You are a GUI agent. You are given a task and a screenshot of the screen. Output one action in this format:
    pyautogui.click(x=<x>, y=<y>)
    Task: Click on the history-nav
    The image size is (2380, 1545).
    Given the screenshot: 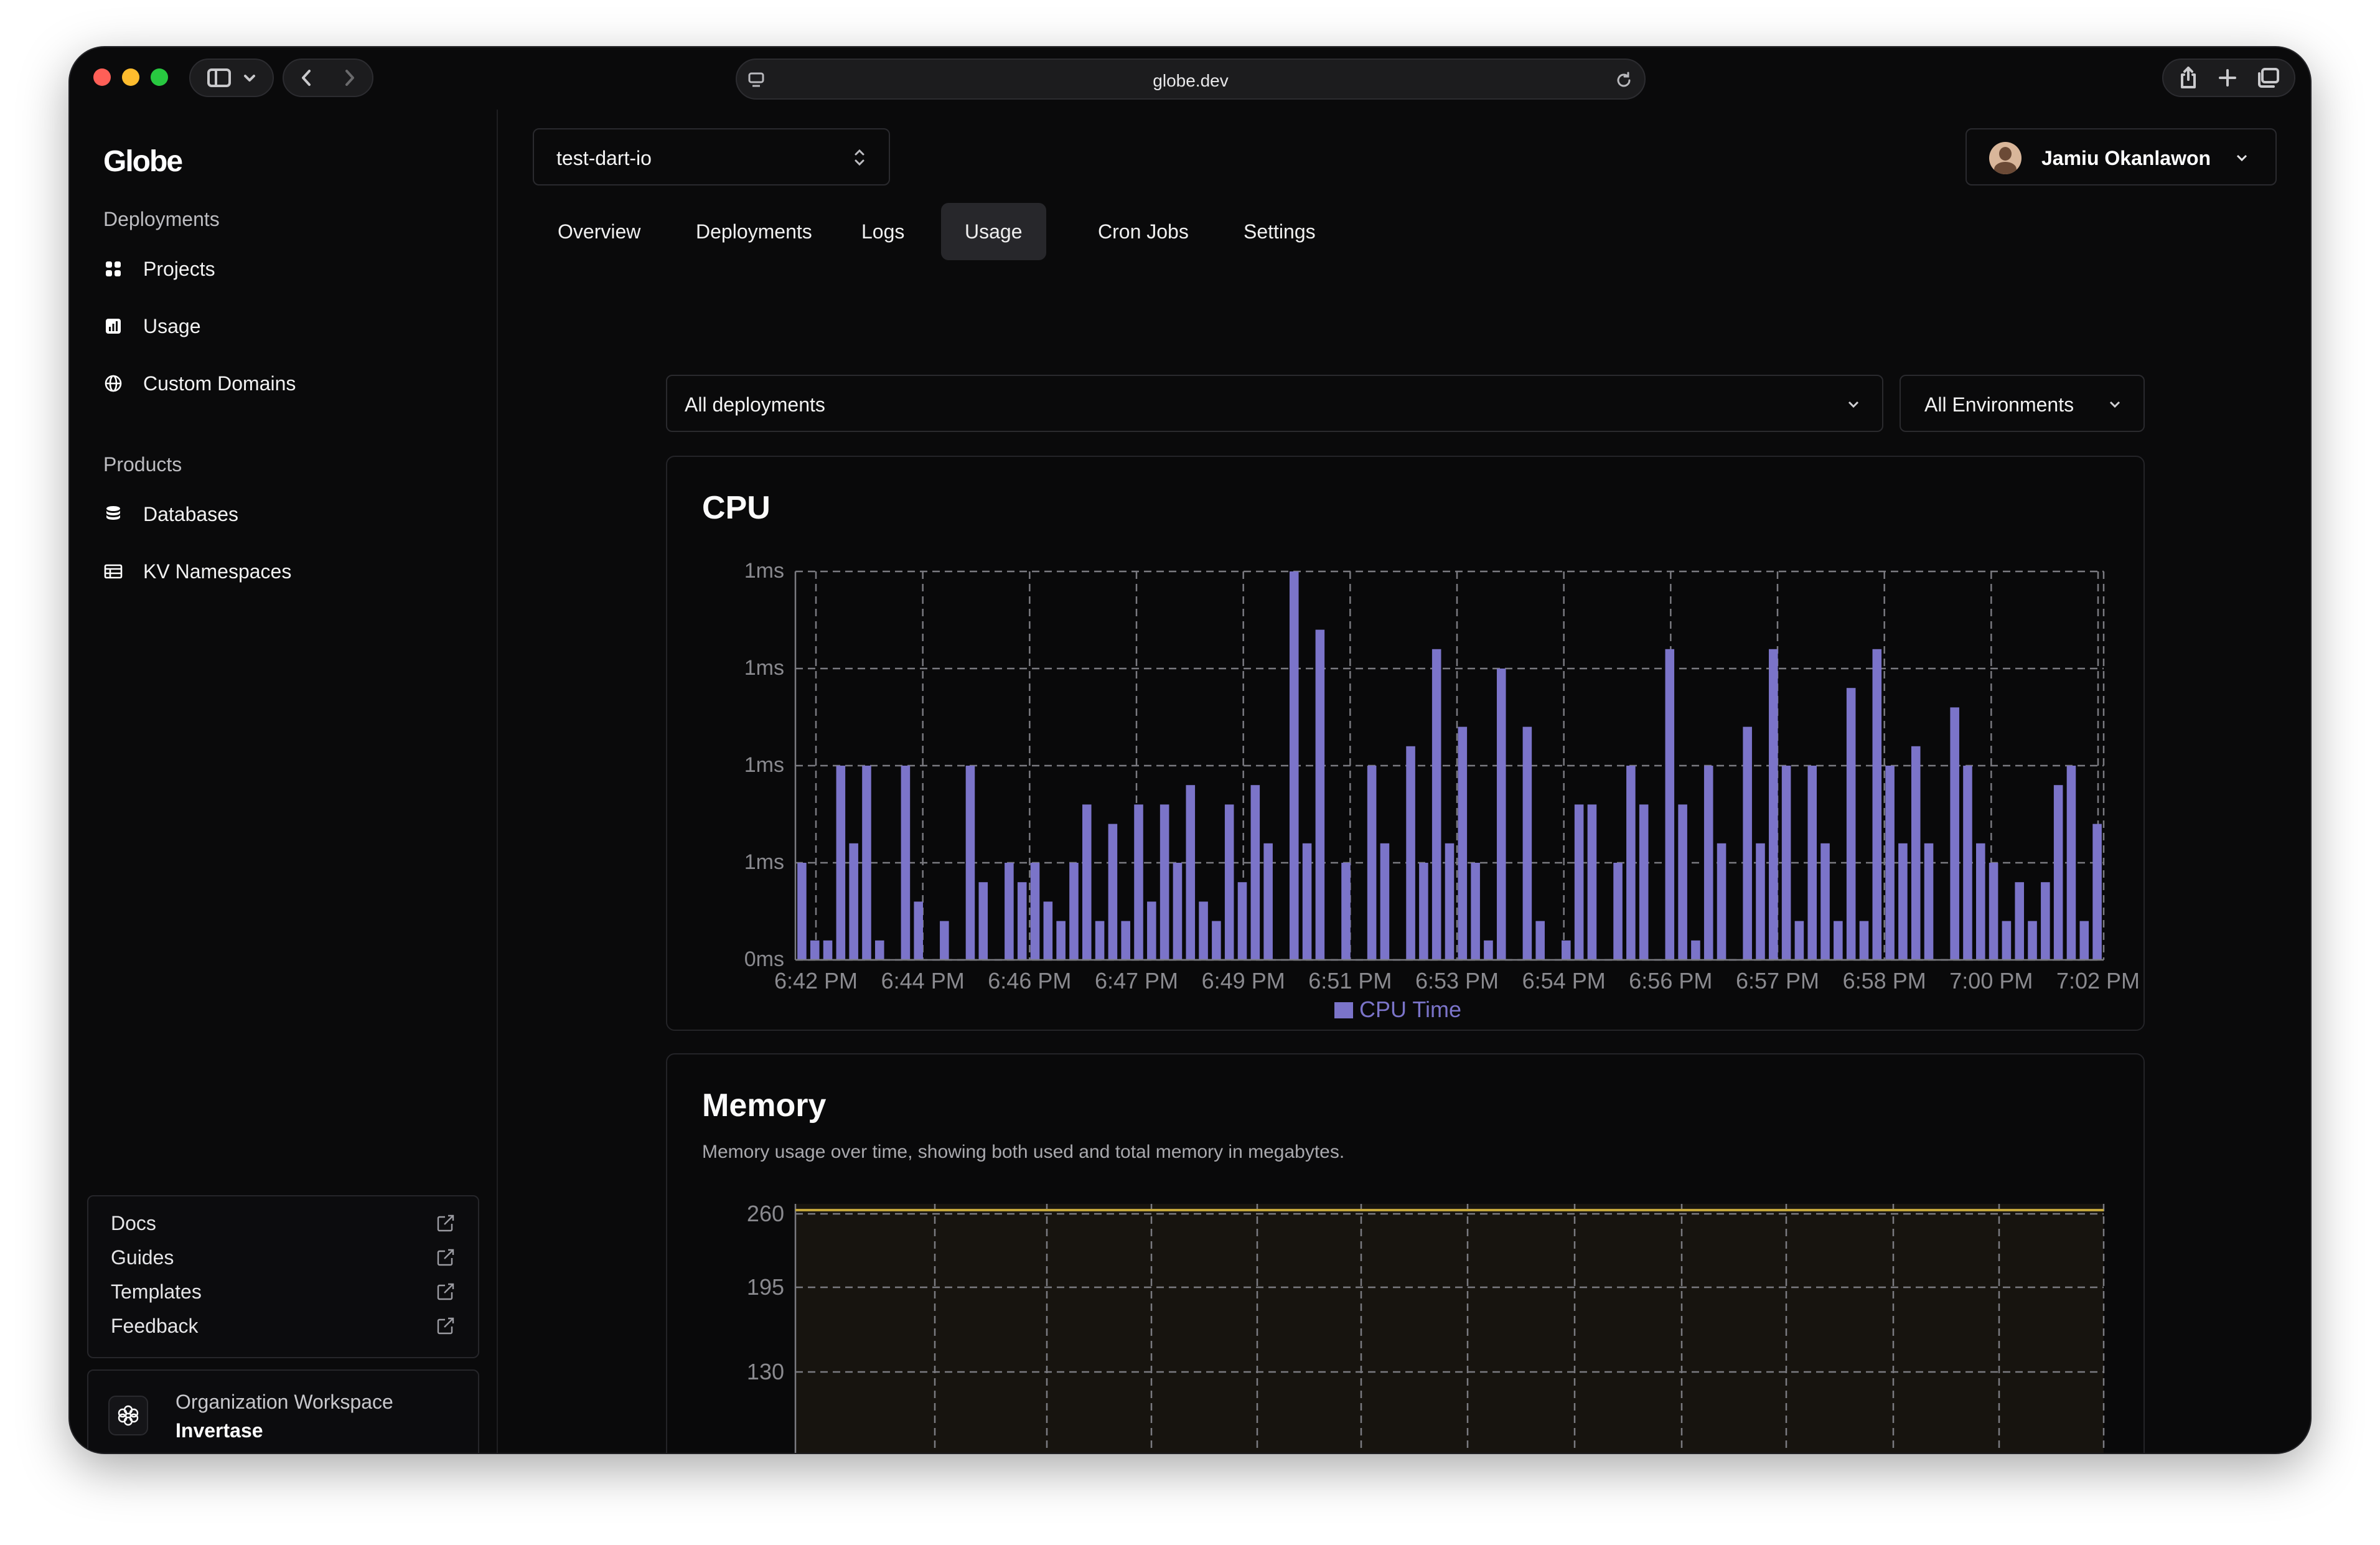 What is the action you would take?
    pyautogui.click(x=328, y=78)
    